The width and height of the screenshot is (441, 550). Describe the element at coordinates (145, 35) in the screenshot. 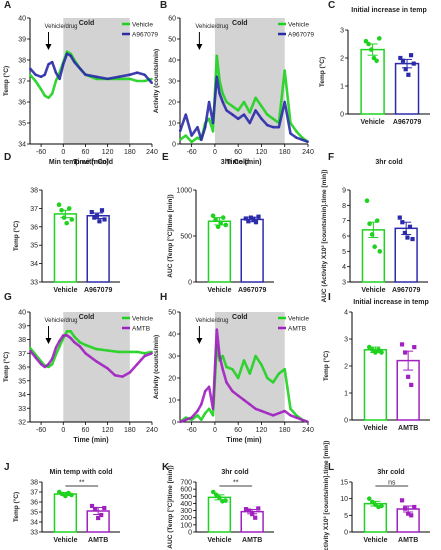

I see `panel-a-legend-label: A967079` at that location.